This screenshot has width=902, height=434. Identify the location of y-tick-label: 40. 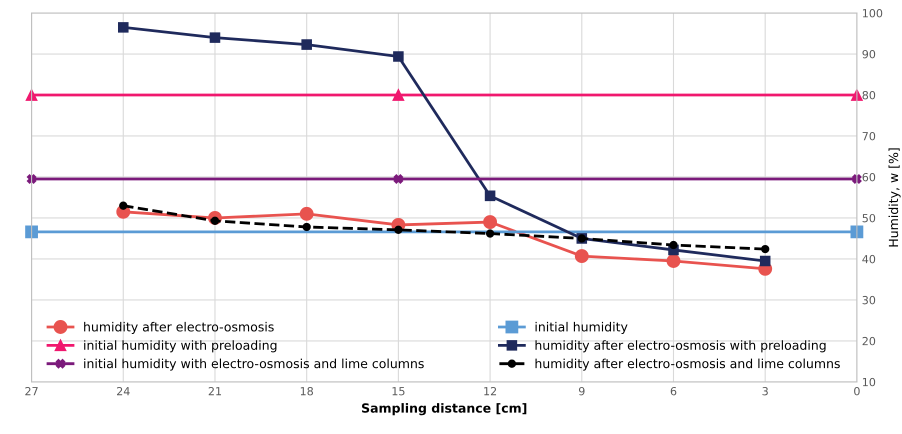
(869, 259).